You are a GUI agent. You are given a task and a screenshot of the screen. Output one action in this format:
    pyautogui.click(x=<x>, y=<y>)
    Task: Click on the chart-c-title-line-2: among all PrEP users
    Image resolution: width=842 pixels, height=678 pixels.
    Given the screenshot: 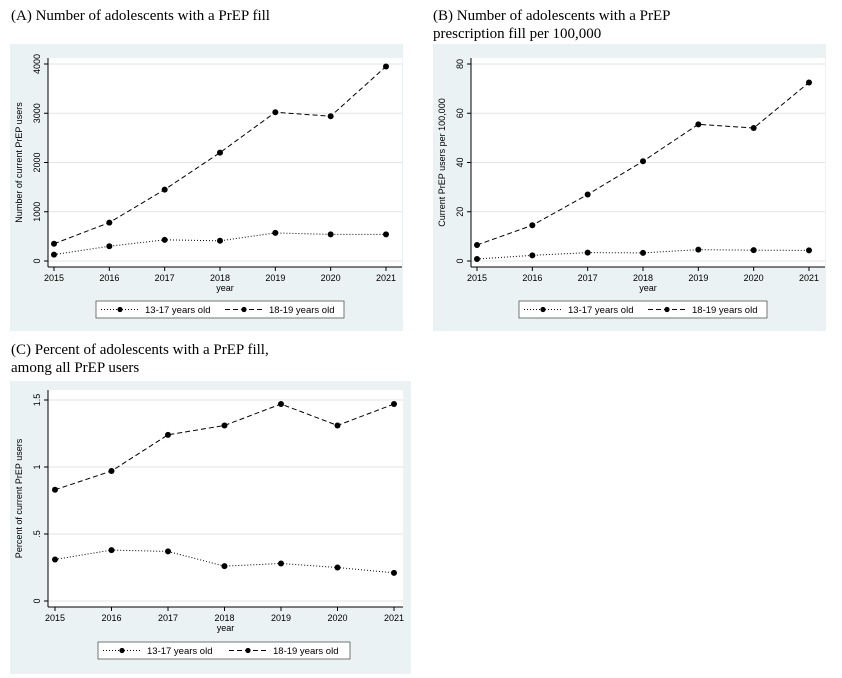 What is the action you would take?
    pyautogui.click(x=75, y=368)
    